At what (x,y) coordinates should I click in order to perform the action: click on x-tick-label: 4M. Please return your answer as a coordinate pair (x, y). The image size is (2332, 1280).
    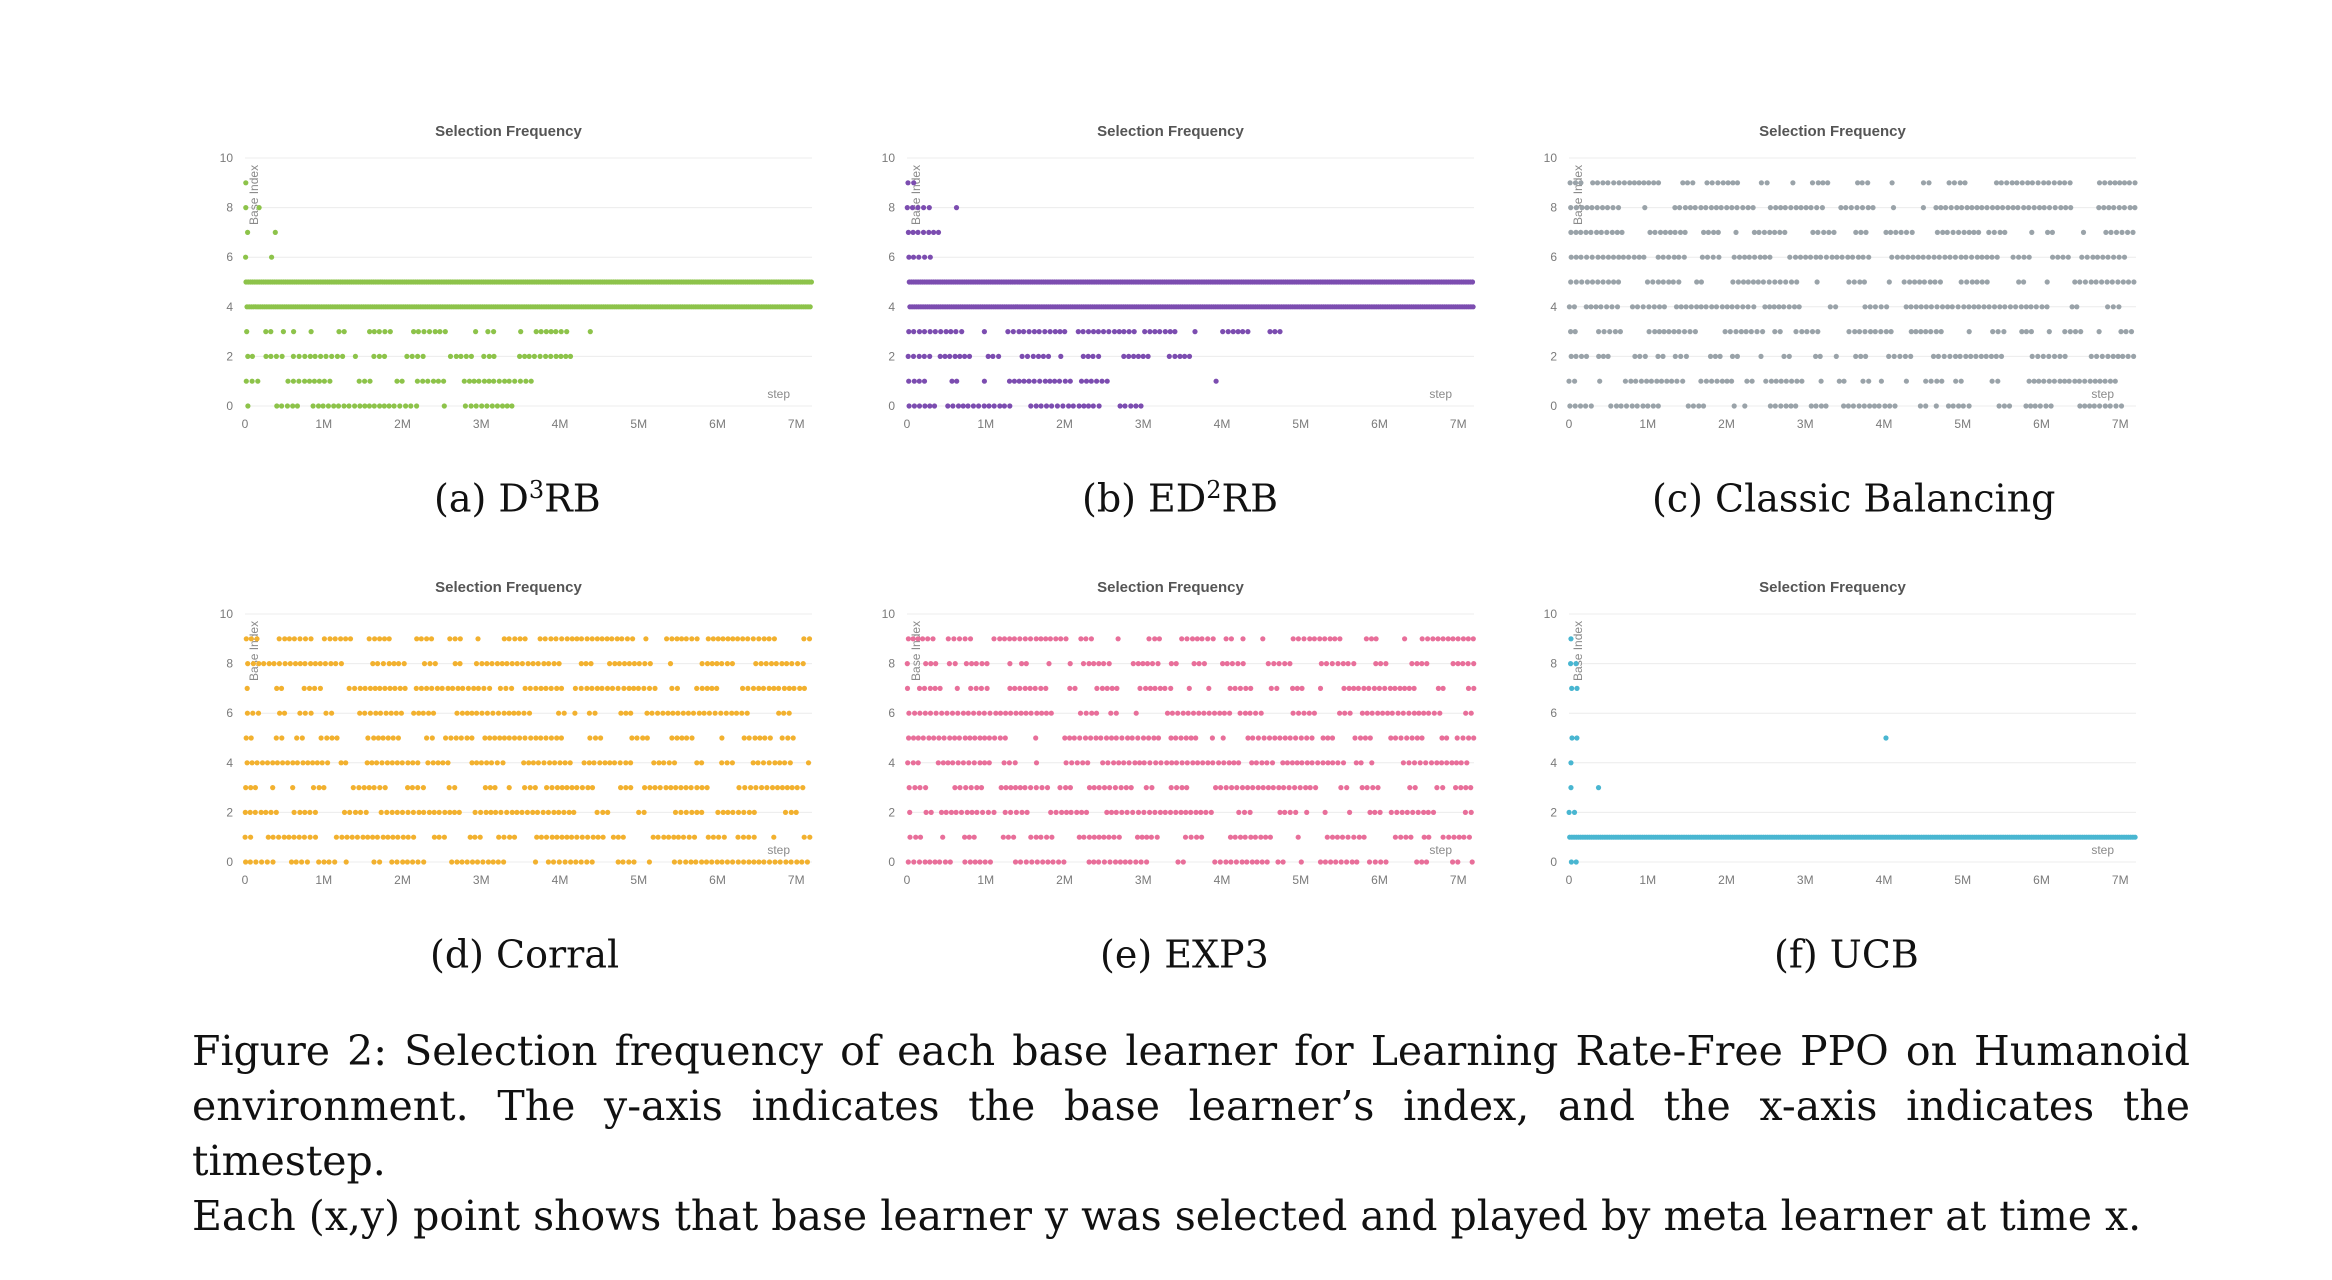
    Looking at the image, I should click on (1884, 424).